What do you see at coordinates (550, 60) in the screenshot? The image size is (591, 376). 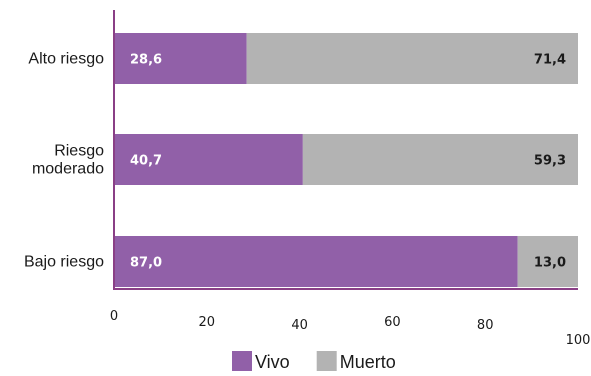 I see `data-label-muerto-0: 71,4` at bounding box center [550, 60].